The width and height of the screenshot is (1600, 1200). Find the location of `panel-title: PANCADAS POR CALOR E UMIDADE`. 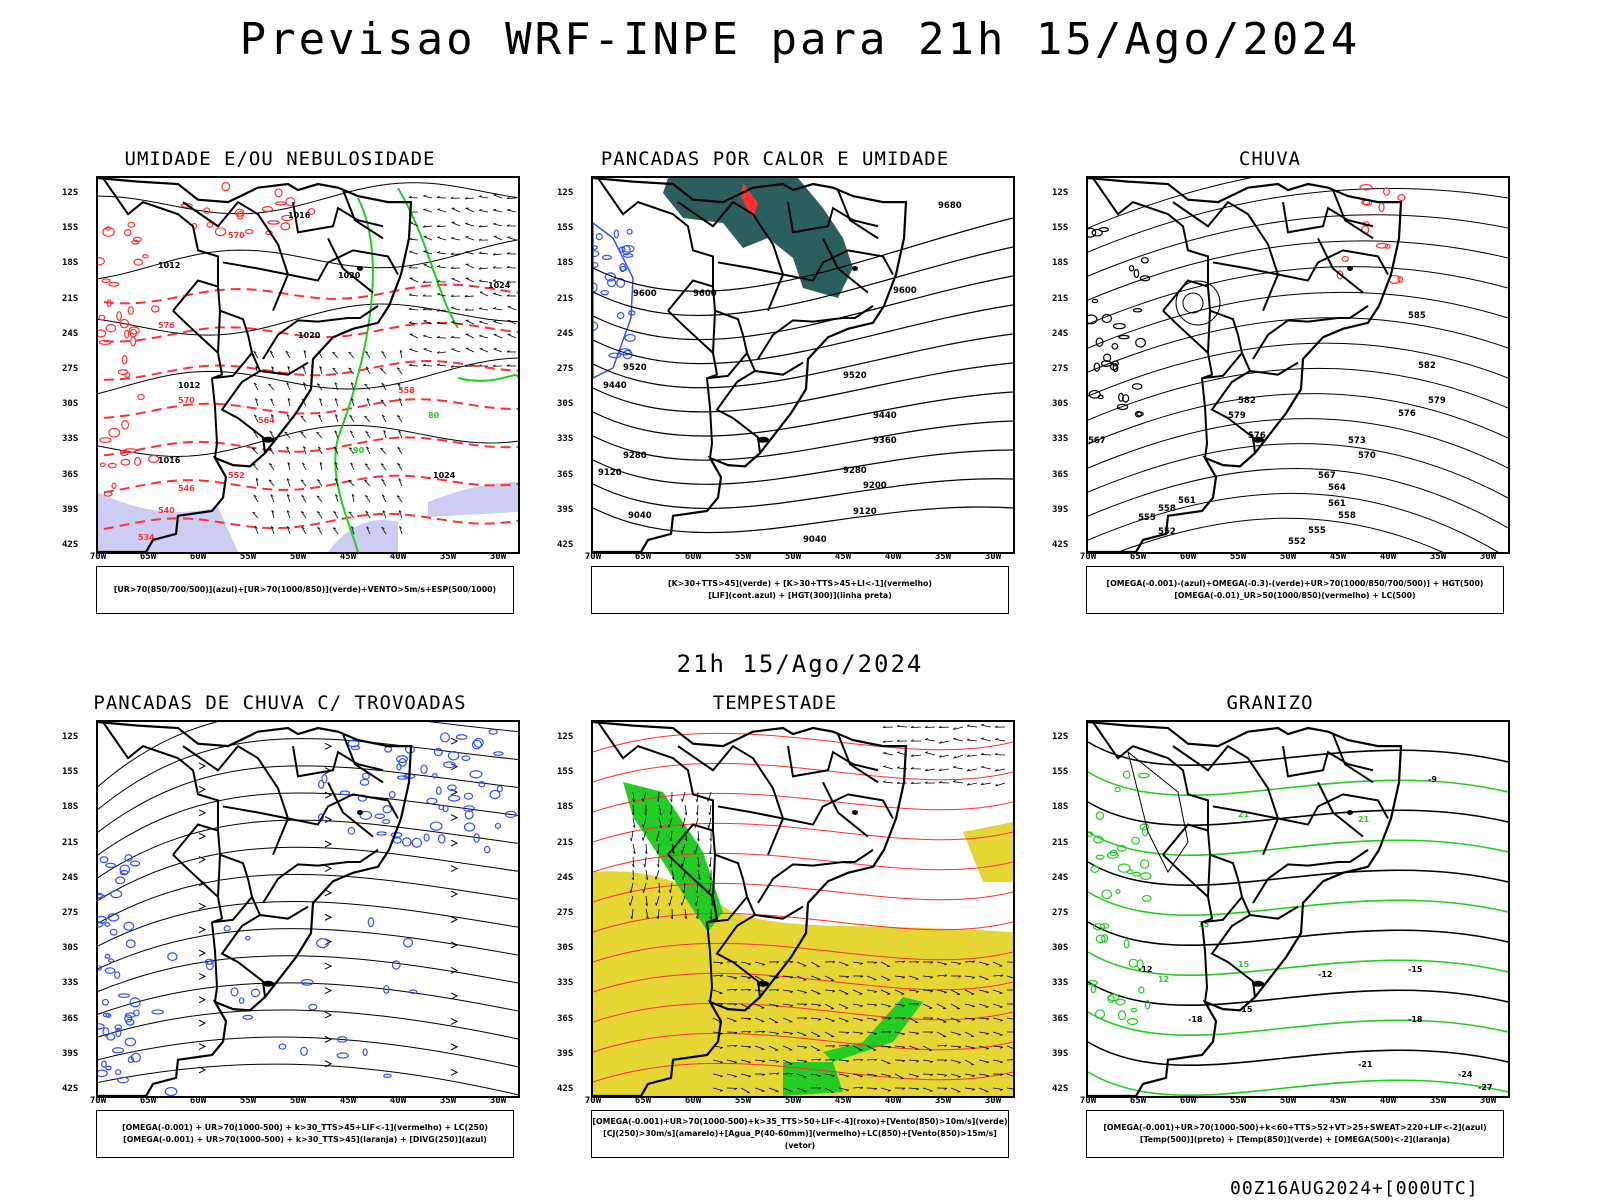

panel-title: PANCADAS POR CALOR E UMIDADE is located at coordinates (775, 159).